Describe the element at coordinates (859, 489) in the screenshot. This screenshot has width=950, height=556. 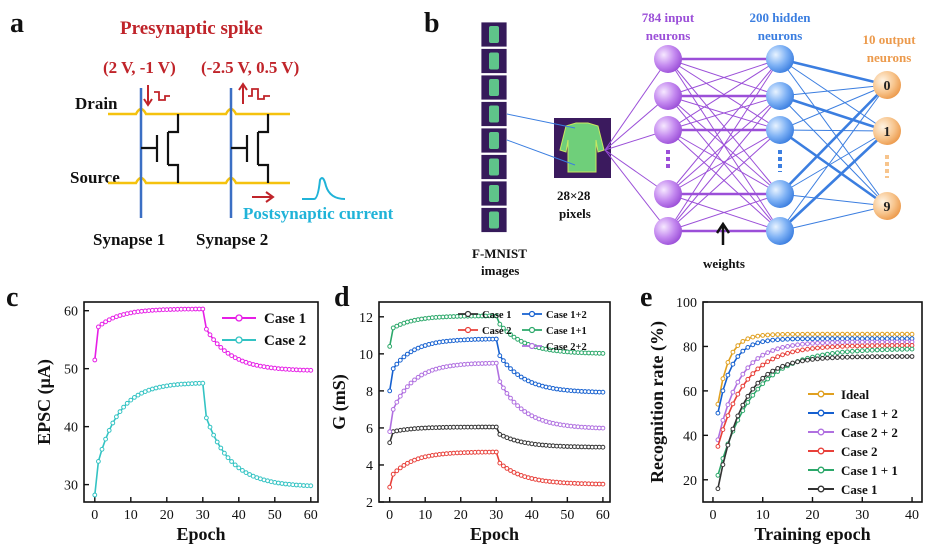
I see `legend-label: Case 1` at that location.